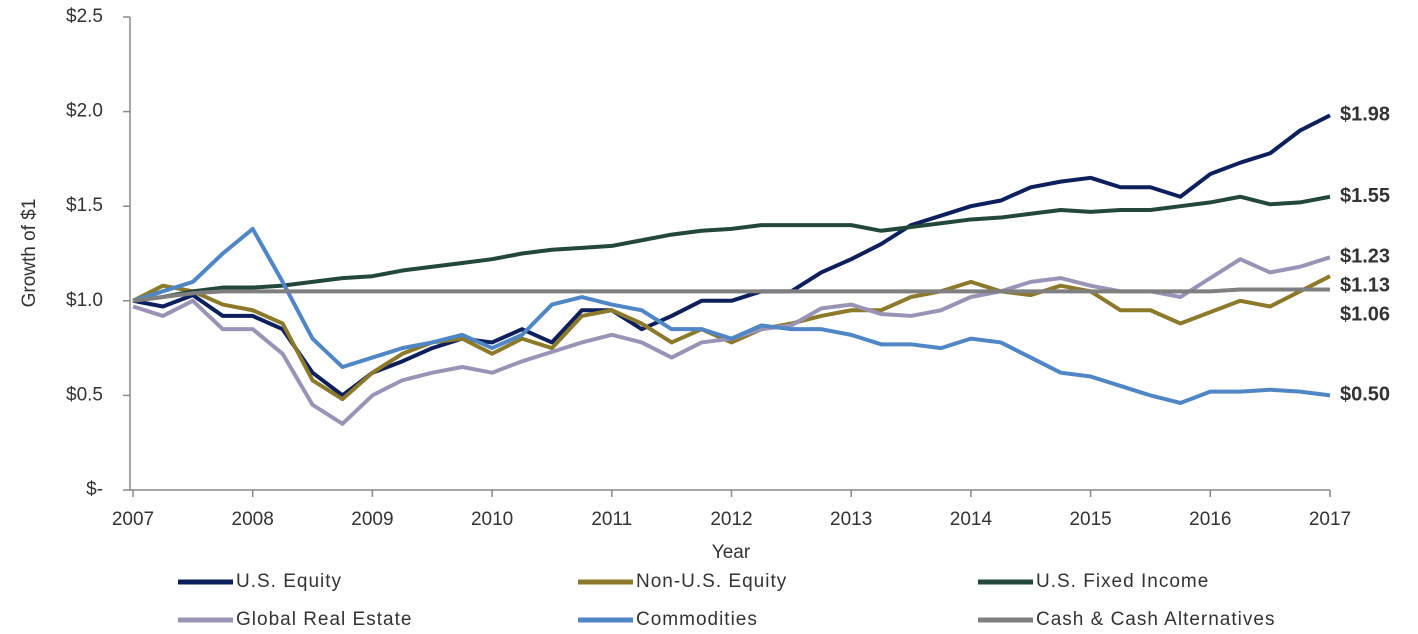 This screenshot has width=1418, height=634. I want to click on end-label: $1.13, so click(1365, 286).